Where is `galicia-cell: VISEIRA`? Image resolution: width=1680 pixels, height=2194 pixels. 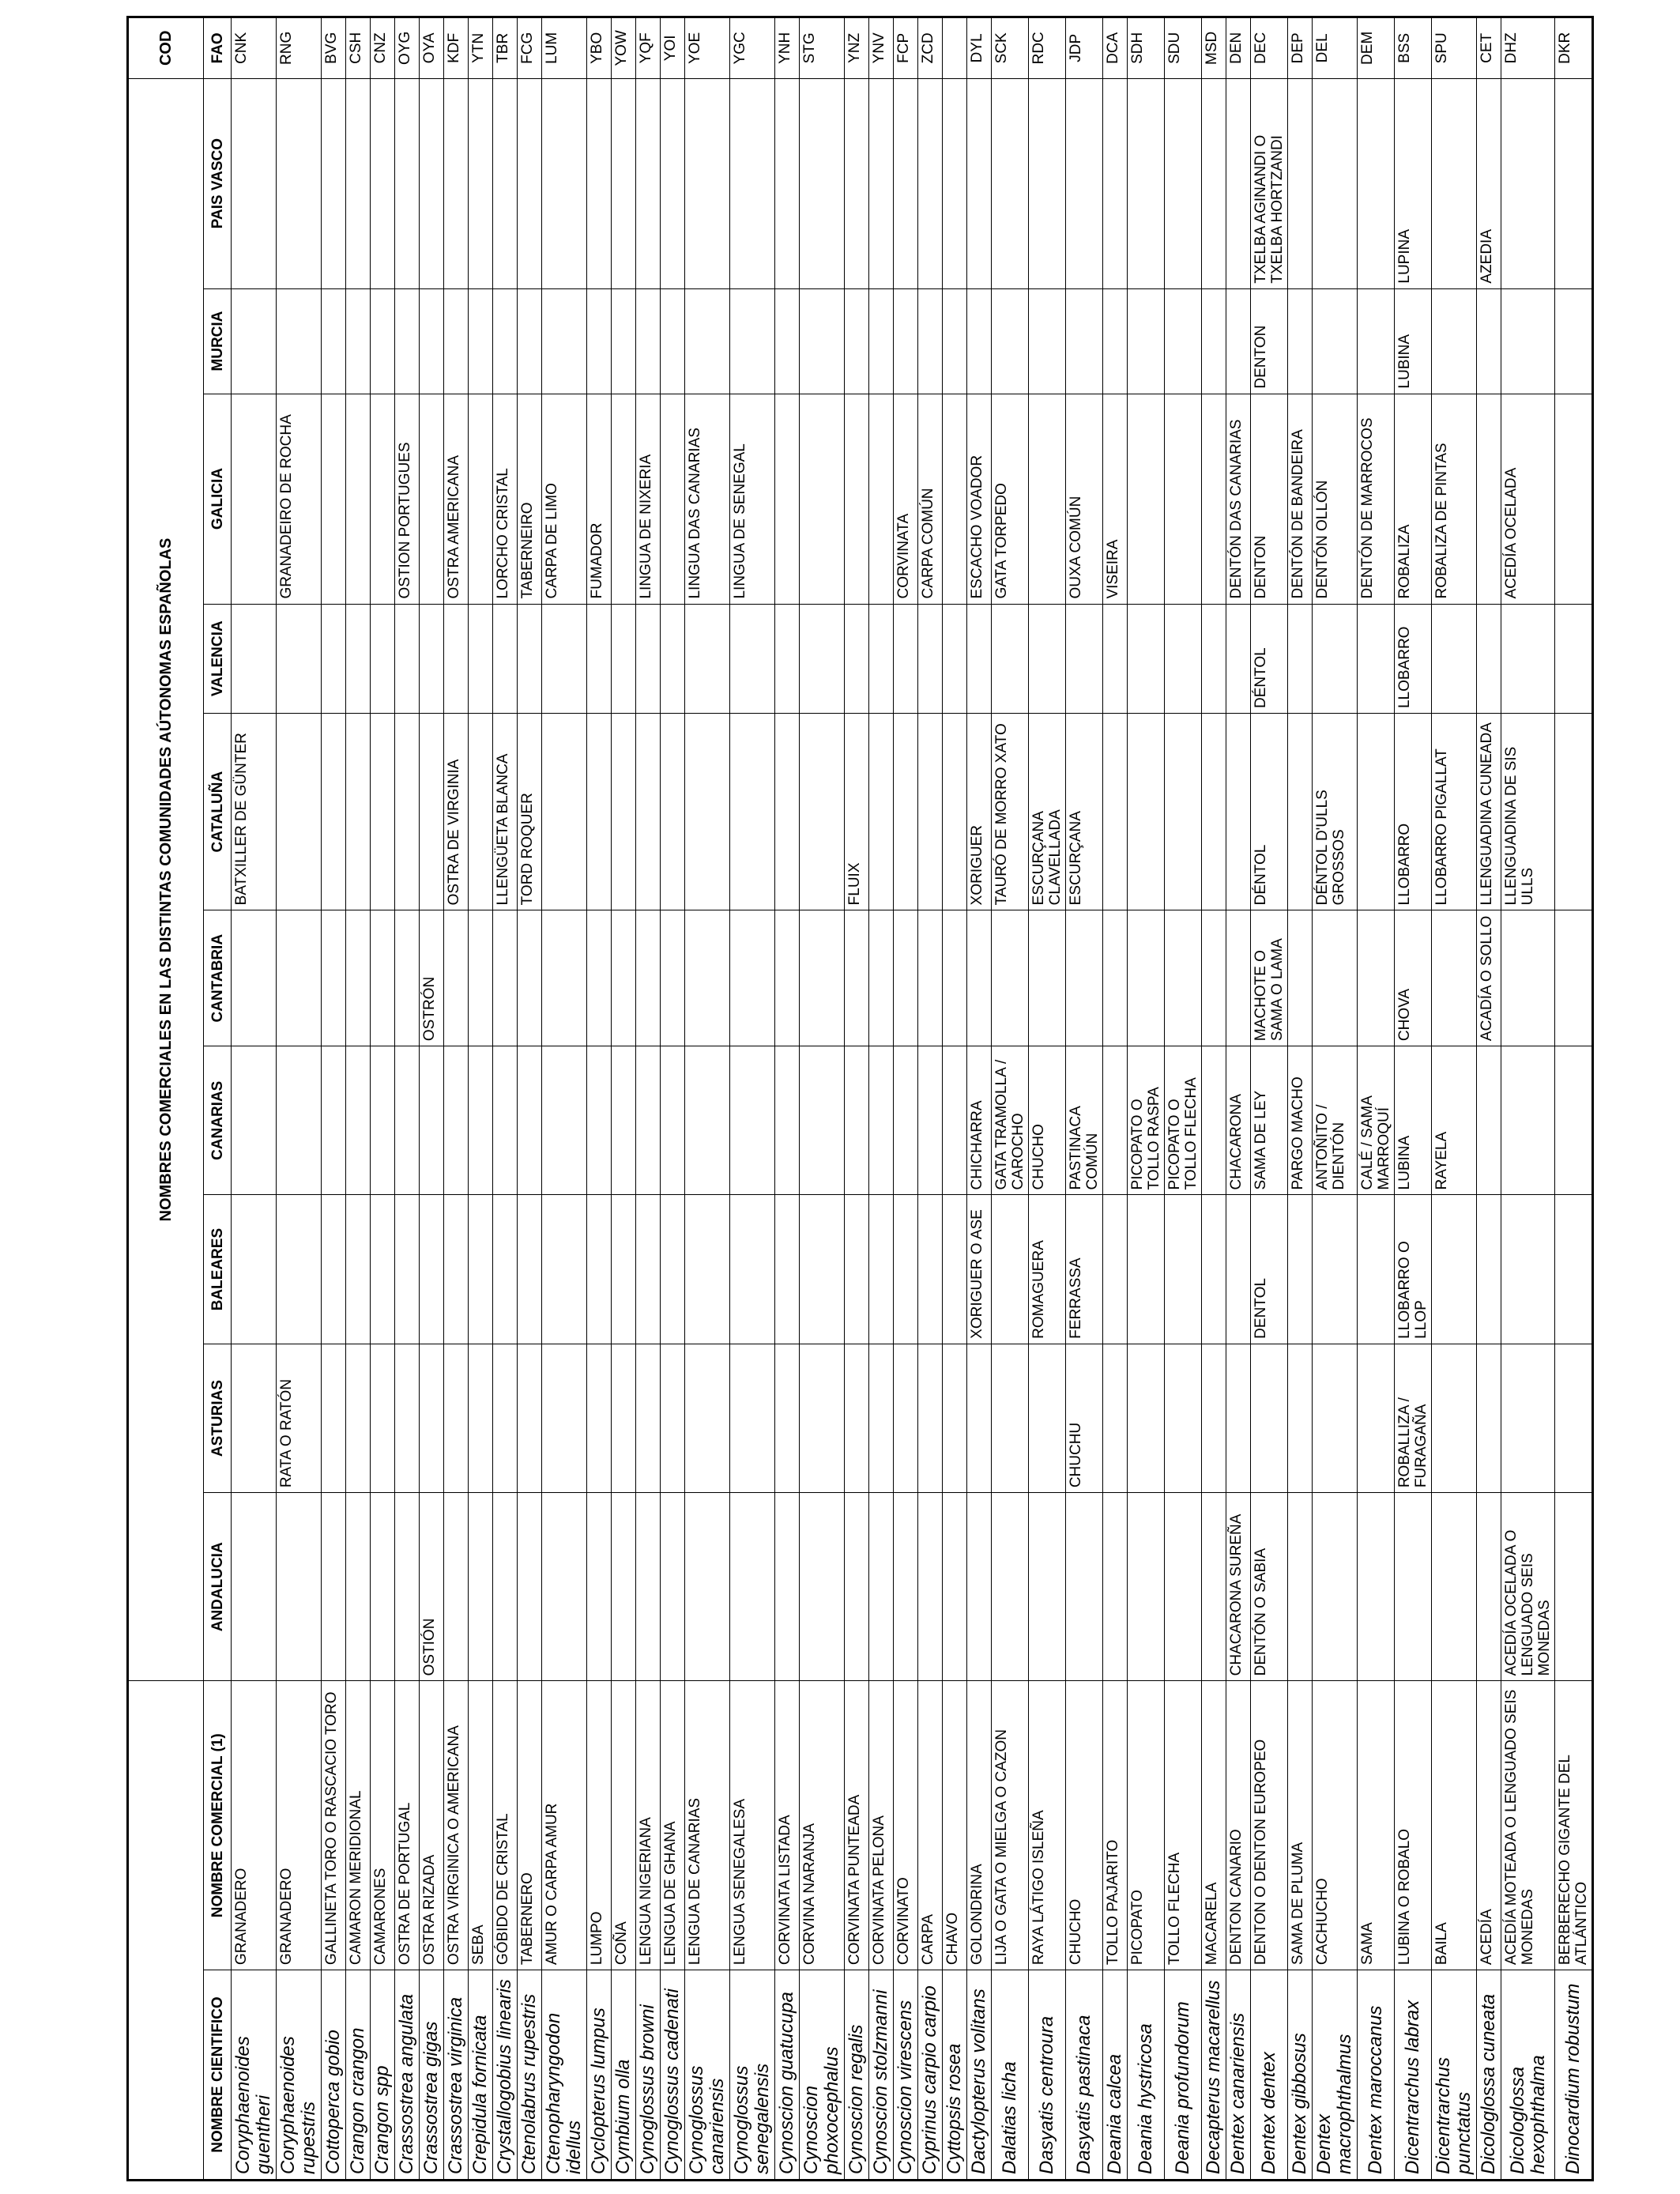
galicia-cell: VISEIRA is located at coordinates (1115, 500).